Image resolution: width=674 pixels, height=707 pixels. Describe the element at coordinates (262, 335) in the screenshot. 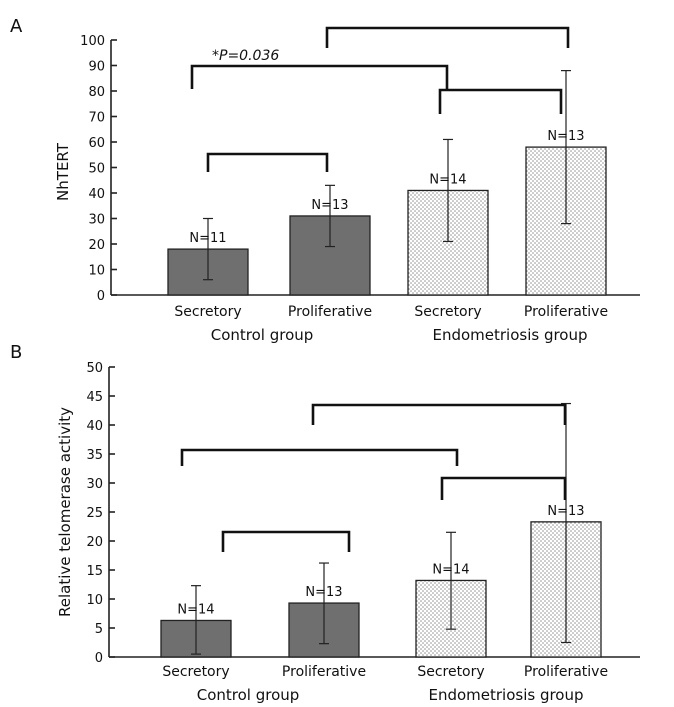

I see `group-label-a-control: Control group` at that location.